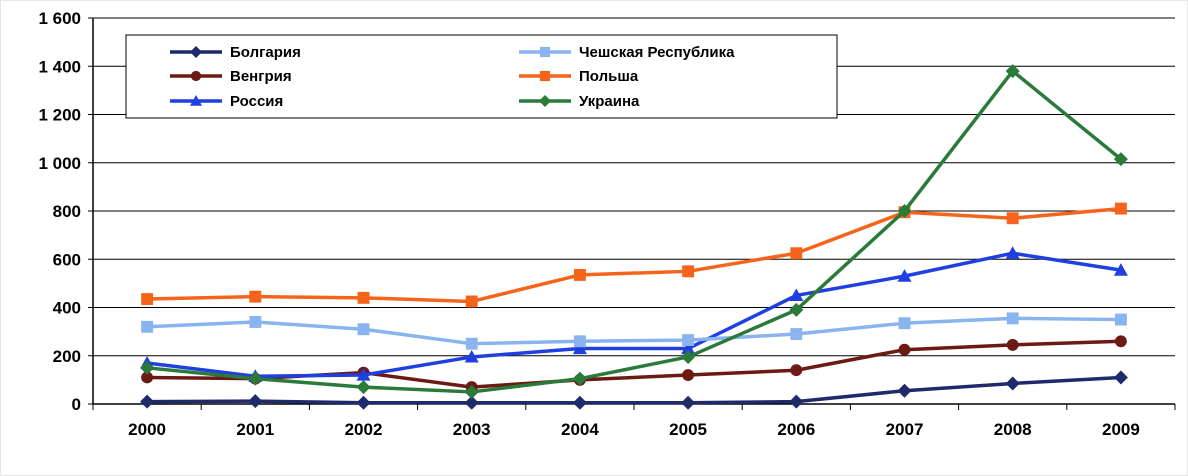 Image resolution: width=1188 pixels, height=476 pixels. I want to click on y-tick-label: 800, so click(67, 211).